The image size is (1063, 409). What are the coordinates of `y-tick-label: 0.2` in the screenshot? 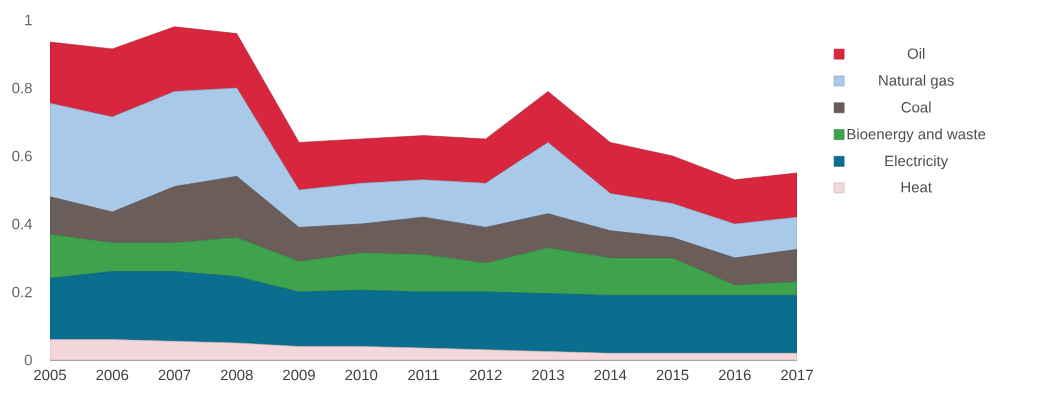 It's located at (22, 292).